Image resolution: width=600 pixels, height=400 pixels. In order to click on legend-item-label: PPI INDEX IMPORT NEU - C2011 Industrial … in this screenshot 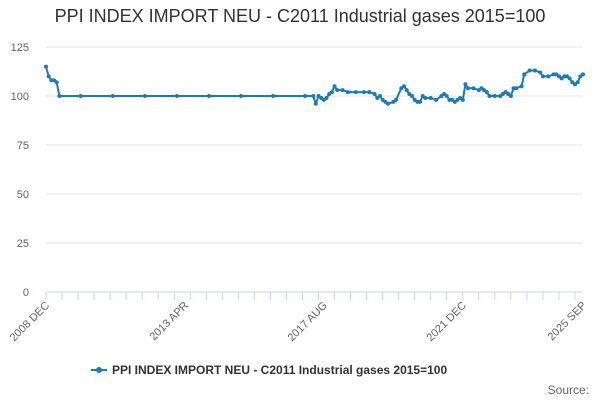, I will do `click(279, 370)`.